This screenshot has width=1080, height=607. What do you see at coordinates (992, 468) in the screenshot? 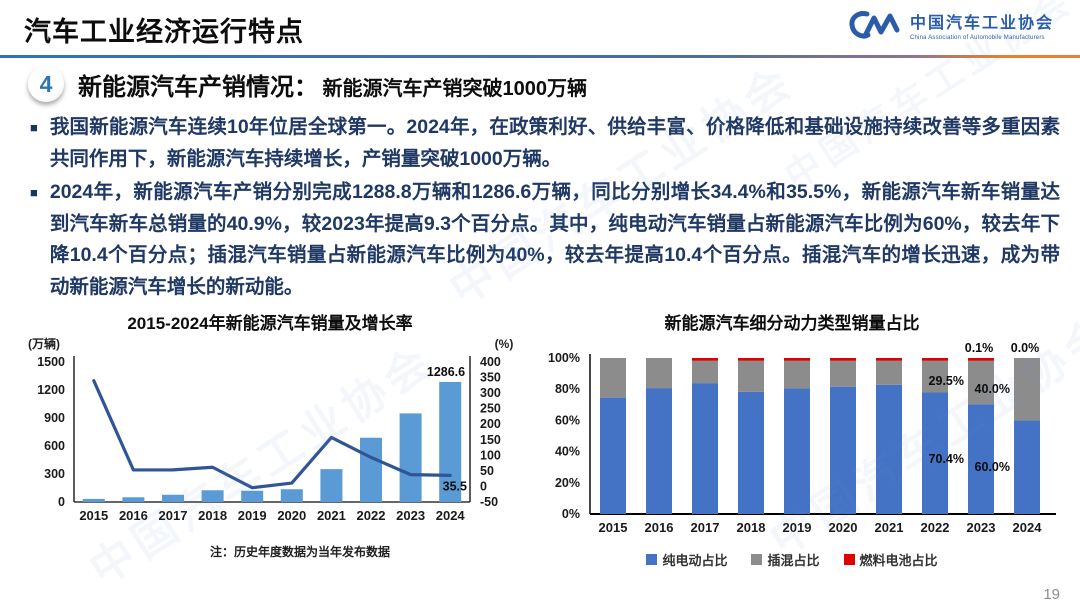
I see `svg-text: 60.0%` at bounding box center [992, 468].